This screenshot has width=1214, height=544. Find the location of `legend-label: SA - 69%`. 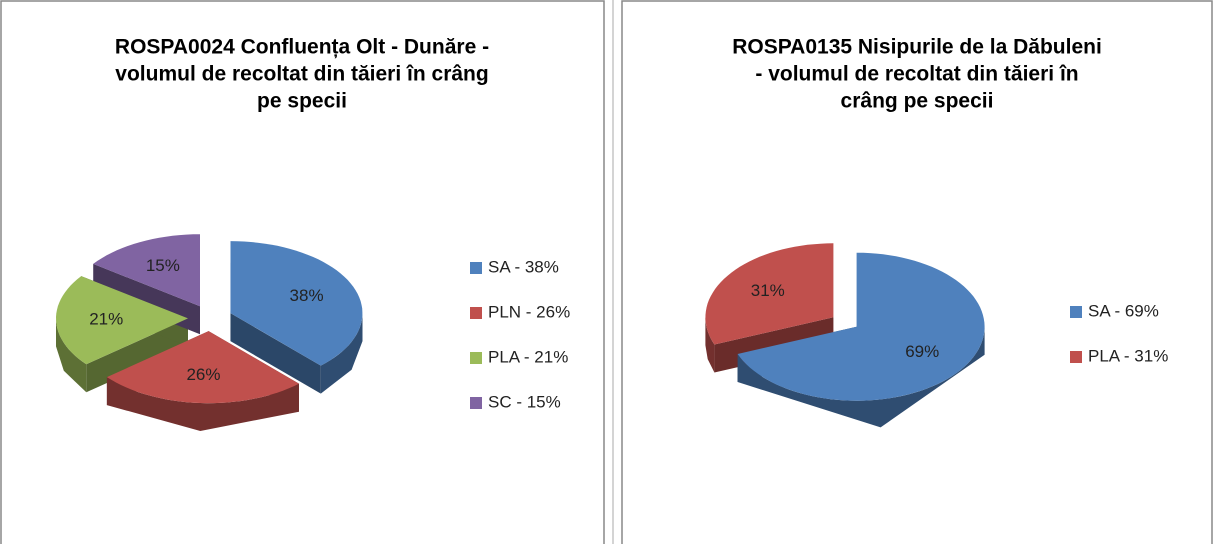

legend-label: SA - 69% is located at coordinates (1123, 310).